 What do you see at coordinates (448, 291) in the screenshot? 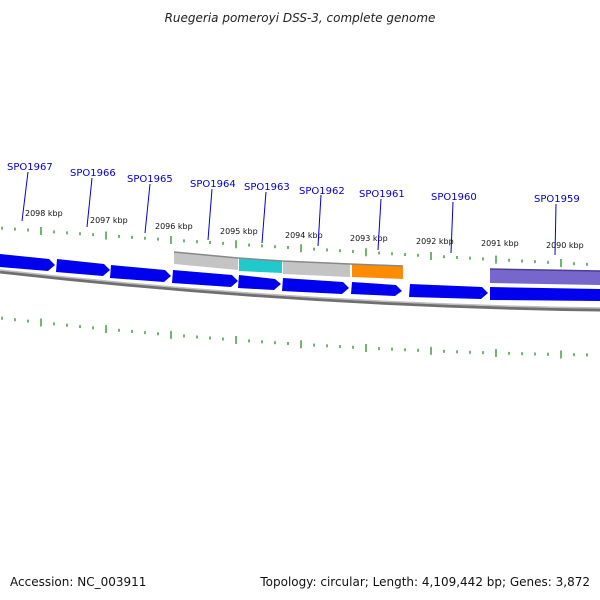
I see `gene-arrow-spo1960` at bounding box center [448, 291].